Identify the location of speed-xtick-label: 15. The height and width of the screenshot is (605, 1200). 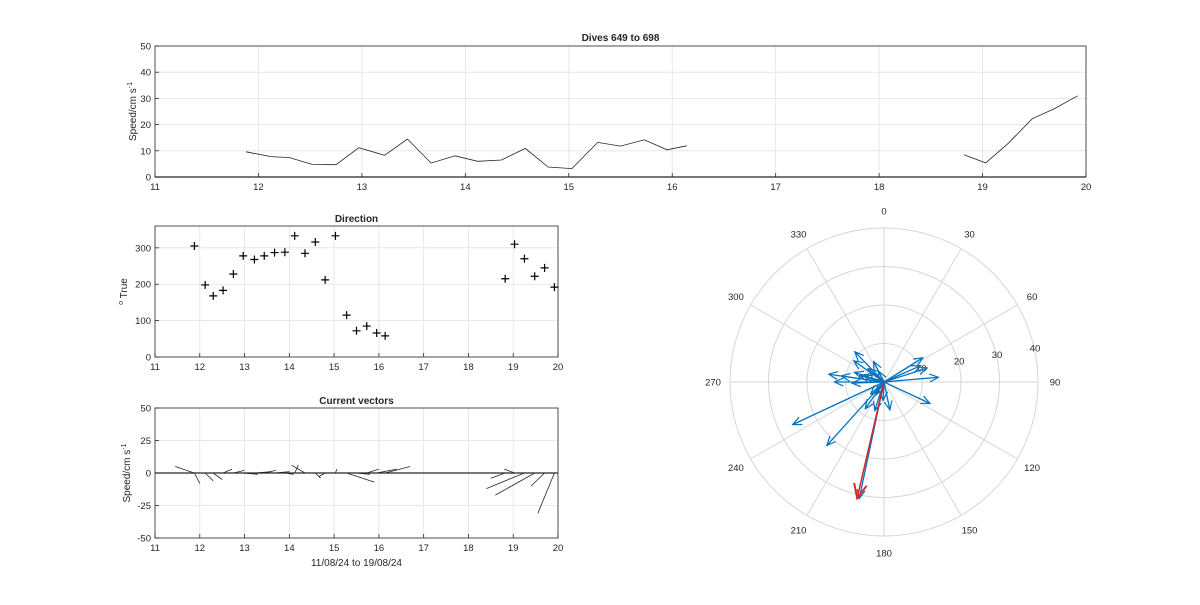
(568, 187).